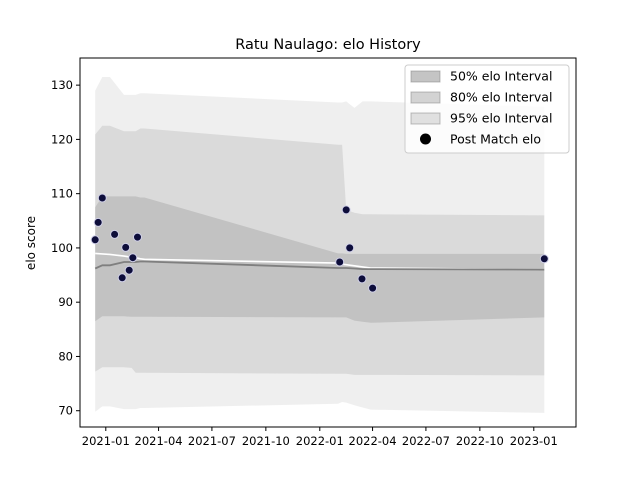 The width and height of the screenshot is (640, 480). Describe the element at coordinates (495, 139) in the screenshot. I see `legend-label: Post Match elo` at that location.